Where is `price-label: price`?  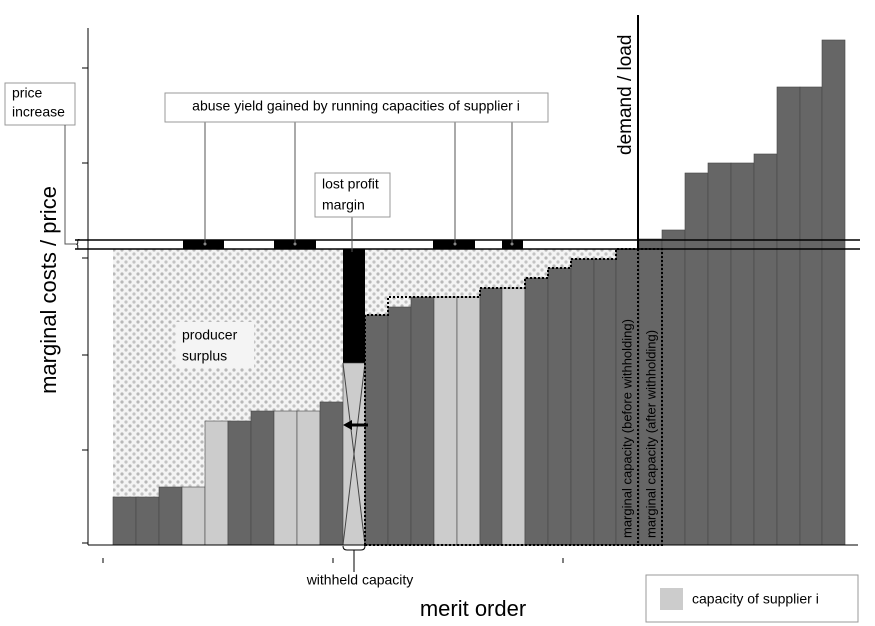
price-label: price is located at coordinates (27, 93).